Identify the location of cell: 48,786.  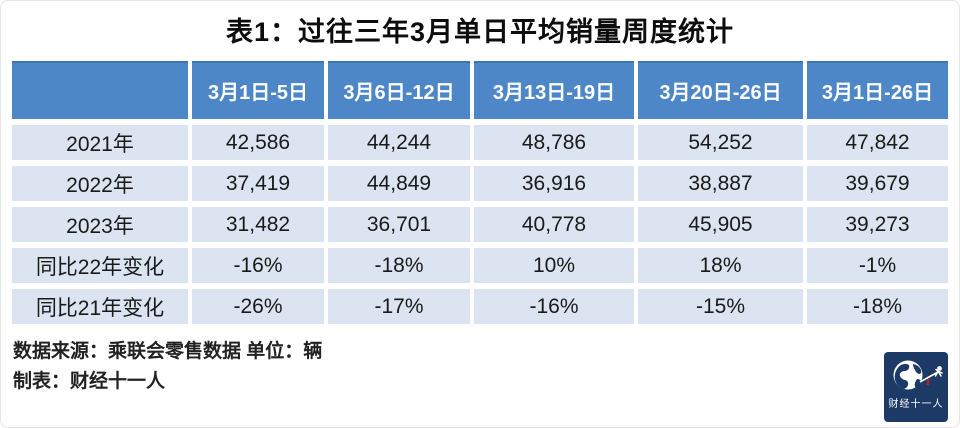
(554, 142).